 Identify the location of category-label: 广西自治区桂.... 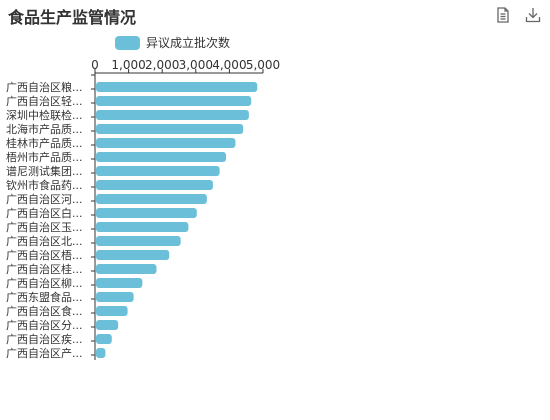
(44, 269).